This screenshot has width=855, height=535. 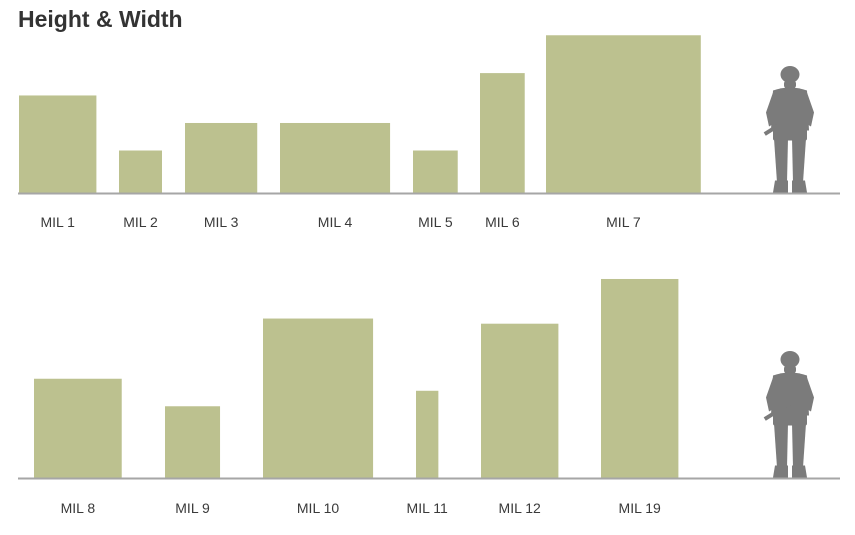 I want to click on chart-title: Height & Width, so click(x=100, y=19).